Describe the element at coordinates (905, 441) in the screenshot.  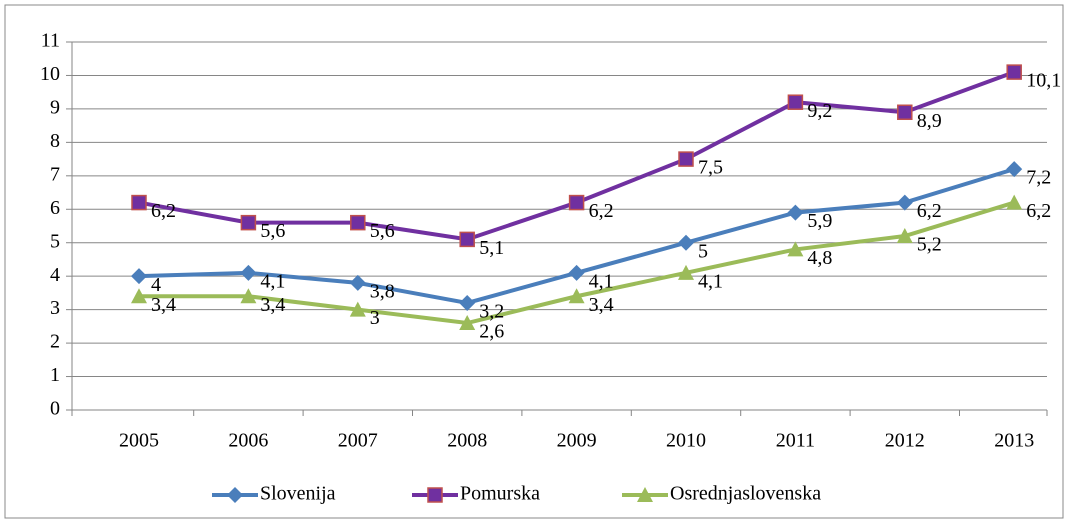
I see `x-tick-label: 2012` at that location.